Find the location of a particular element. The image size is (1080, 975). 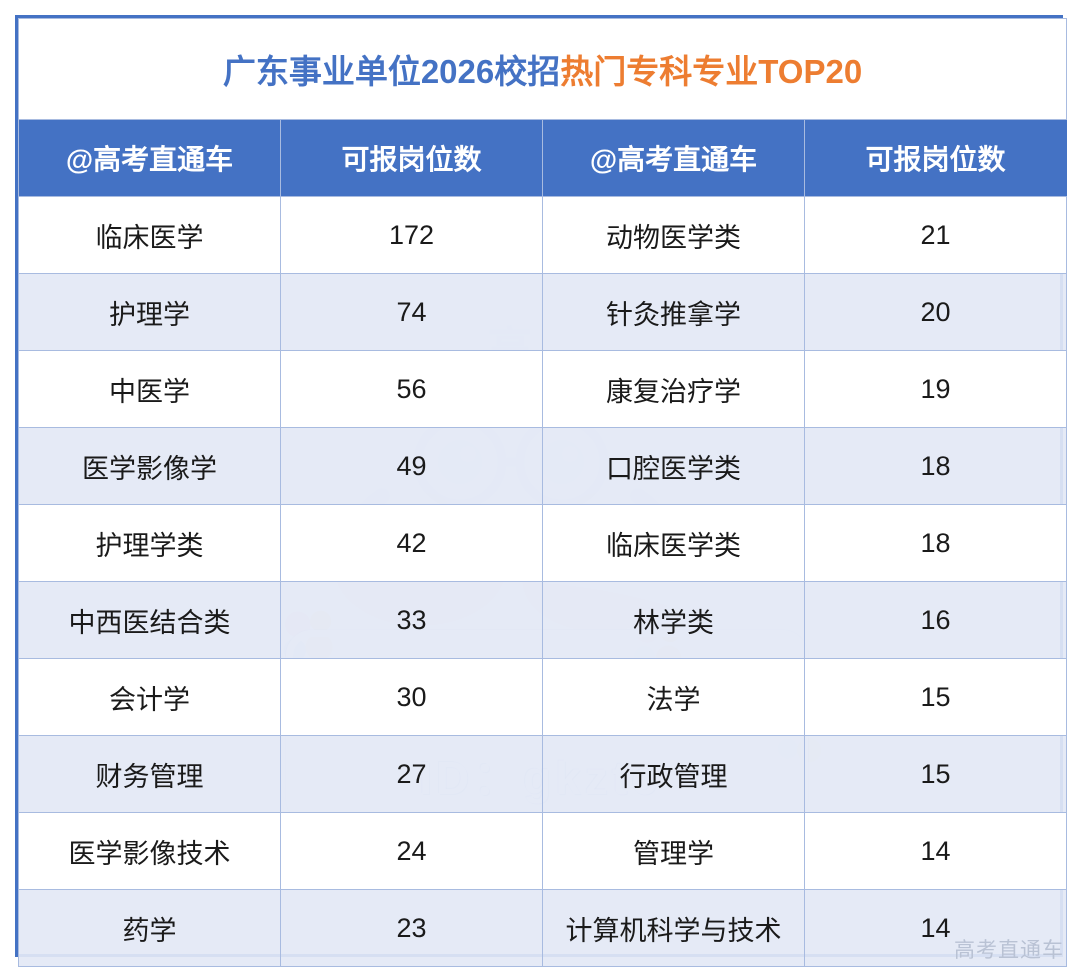

table-header-row: @高考直通车 可报岗位数 @高考直通车 可报岗位数 is located at coordinates (542, 158).